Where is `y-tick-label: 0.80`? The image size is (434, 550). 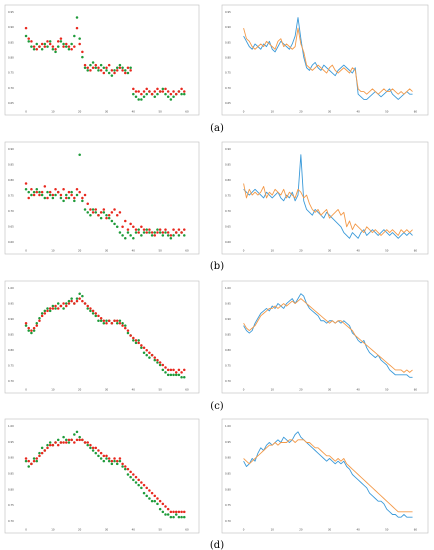 y-tick-label: 0.80 is located at coordinates (228, 350).